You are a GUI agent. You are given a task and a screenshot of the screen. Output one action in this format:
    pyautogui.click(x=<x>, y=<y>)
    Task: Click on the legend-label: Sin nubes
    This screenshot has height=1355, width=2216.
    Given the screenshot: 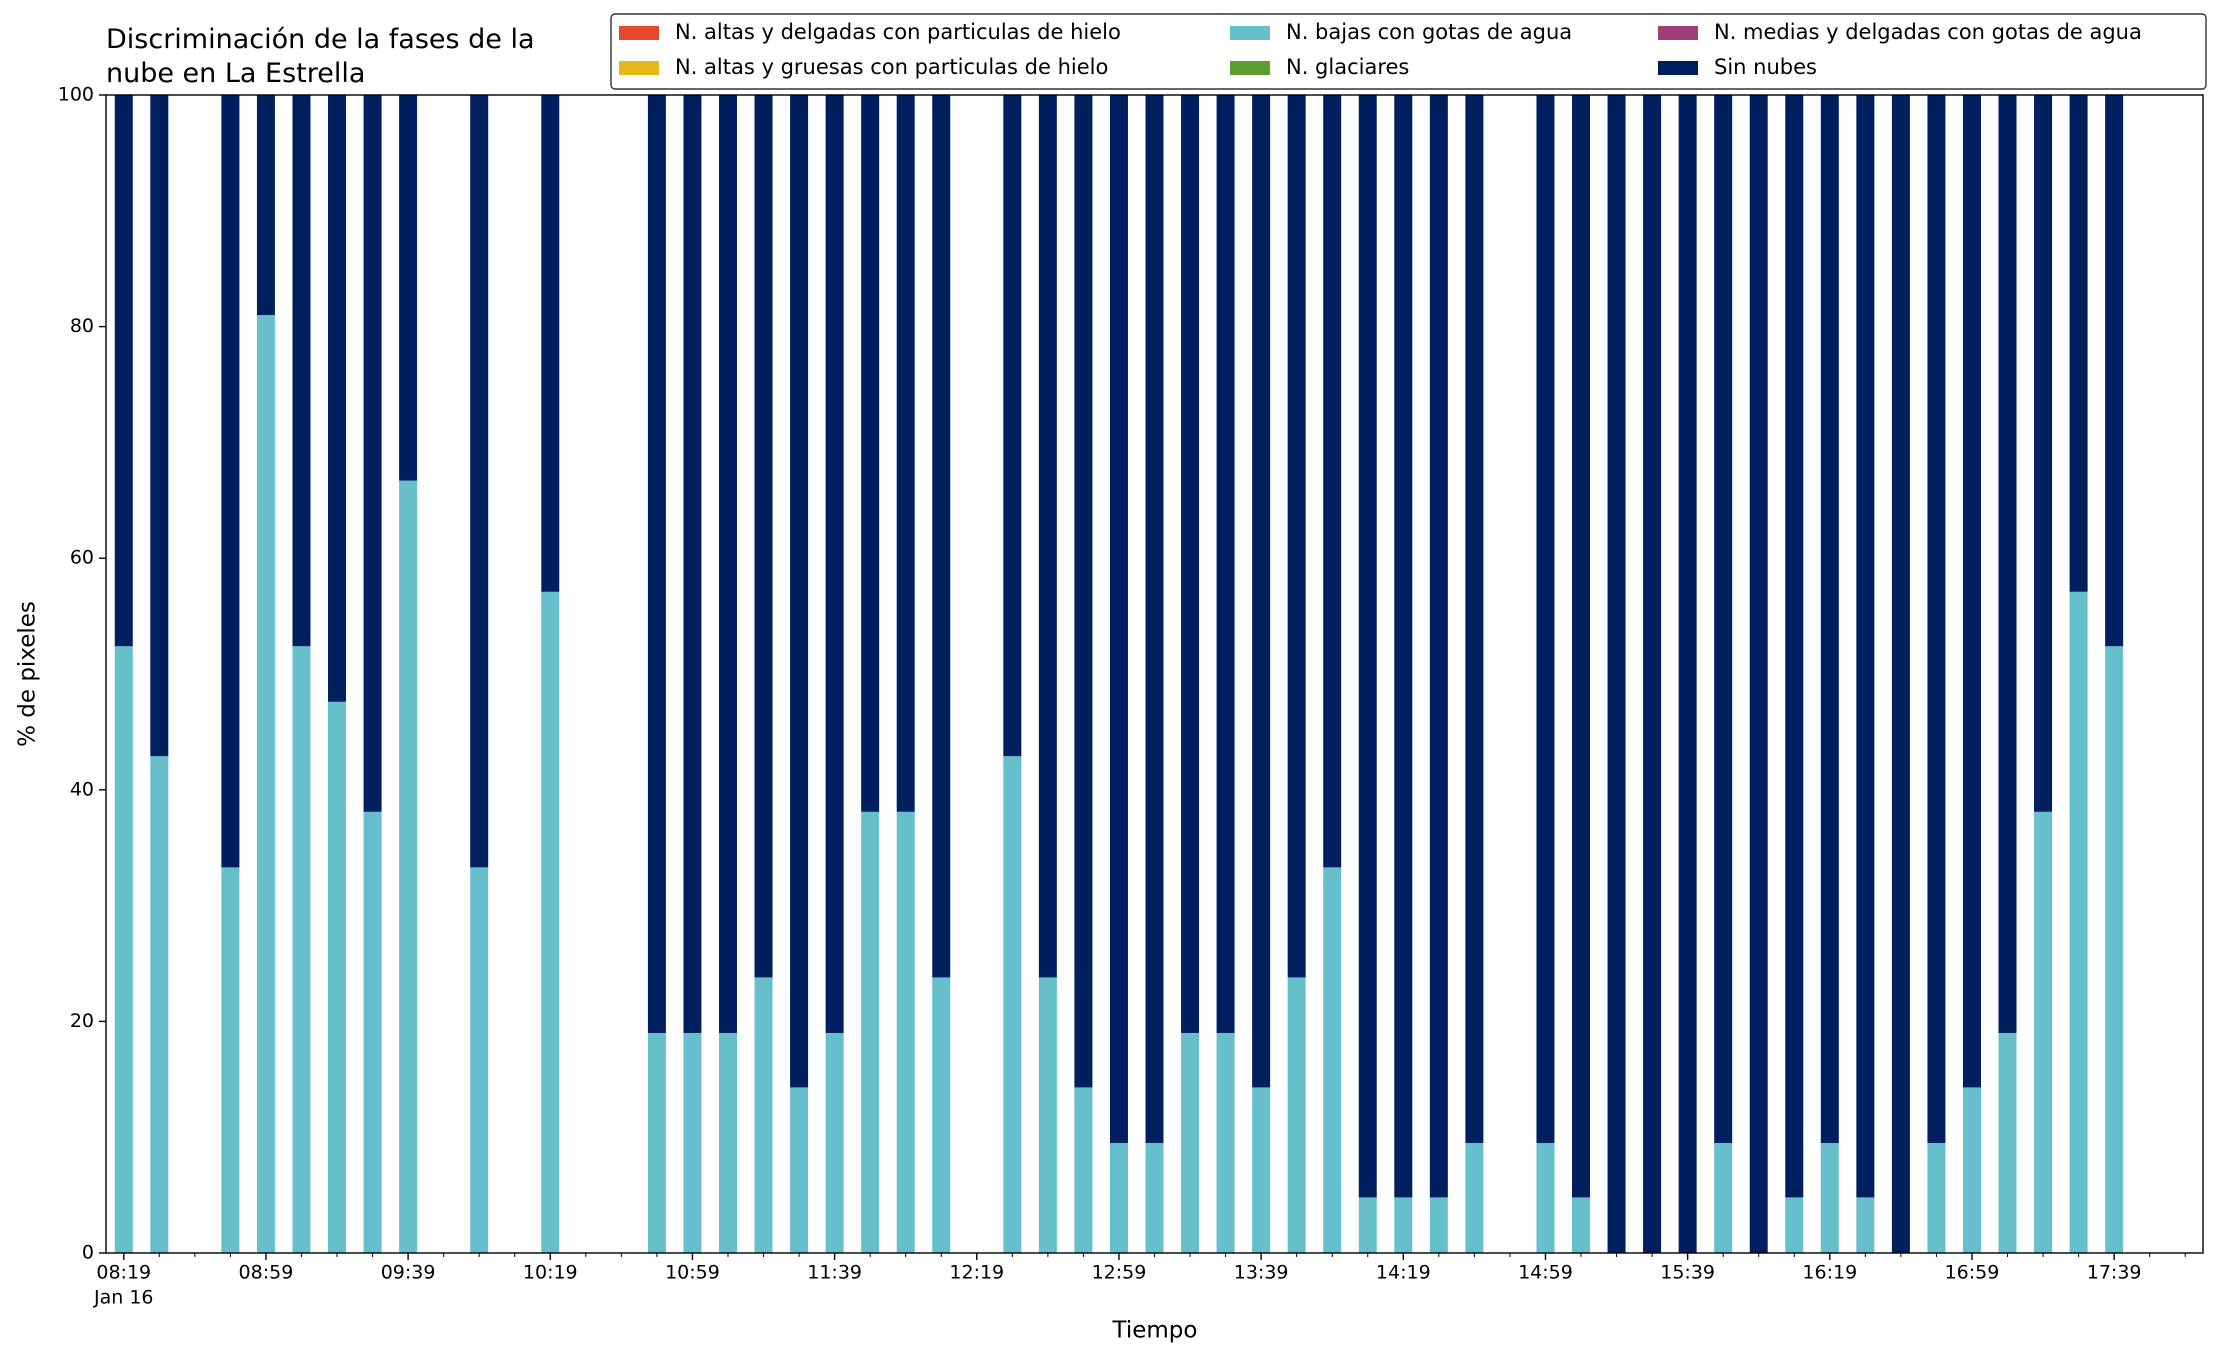 What is the action you would take?
    pyautogui.click(x=1765, y=67)
    